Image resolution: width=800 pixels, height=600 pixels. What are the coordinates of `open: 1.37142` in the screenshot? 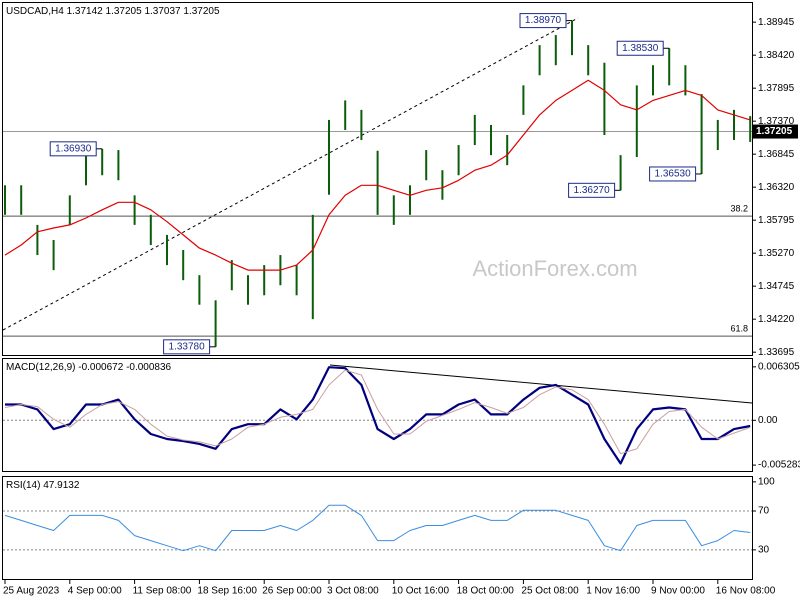 It's located at (85, 11).